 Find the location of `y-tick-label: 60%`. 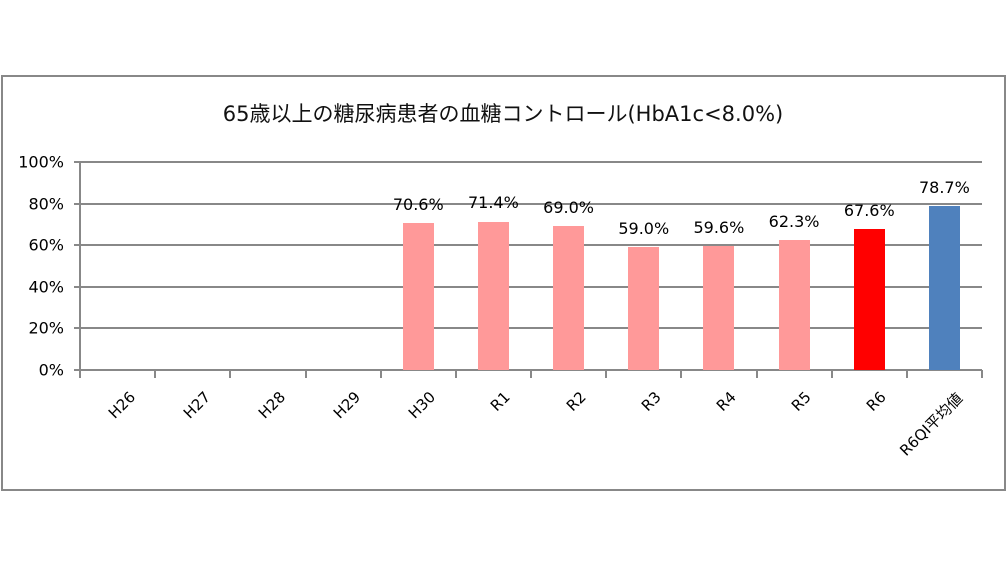

y-tick-label: 60% is located at coordinates (46, 245).